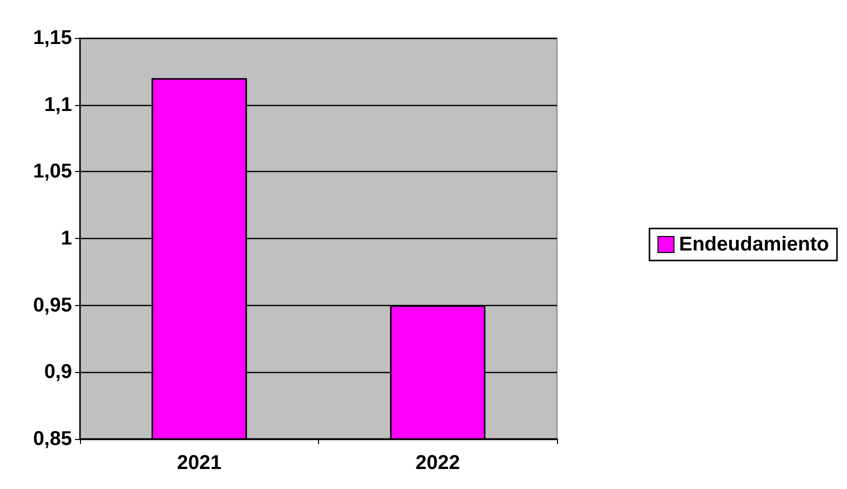 Image resolution: width=847 pixels, height=489 pixels. What do you see at coordinates (58, 372) in the screenshot?
I see `y-tick-label: 0,9` at bounding box center [58, 372].